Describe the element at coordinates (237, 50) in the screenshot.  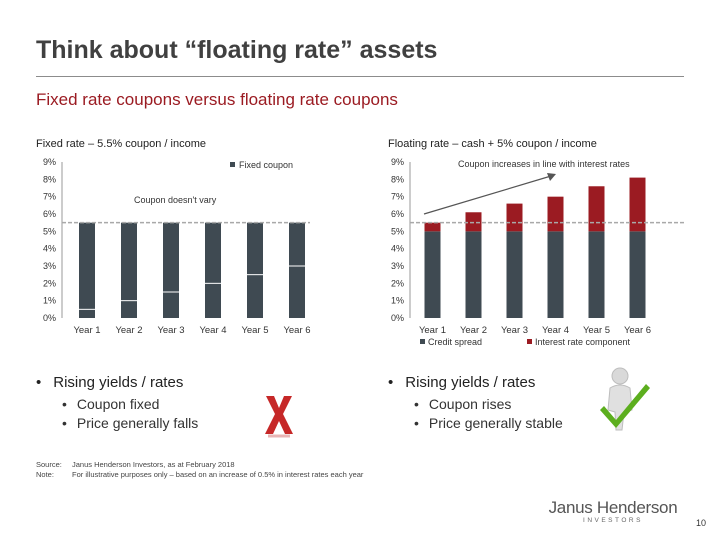
I see `page-title: Think about “floating rate” assets` at that location.